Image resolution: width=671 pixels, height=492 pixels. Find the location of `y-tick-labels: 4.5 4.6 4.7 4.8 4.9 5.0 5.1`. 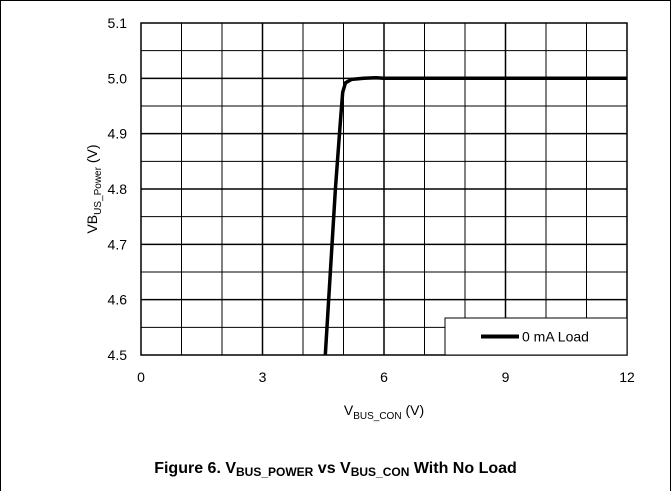

y-tick-labels: 4.5 4.6 4.7 4.8 4.9 5.0 5.1 is located at coordinates (118, 189).